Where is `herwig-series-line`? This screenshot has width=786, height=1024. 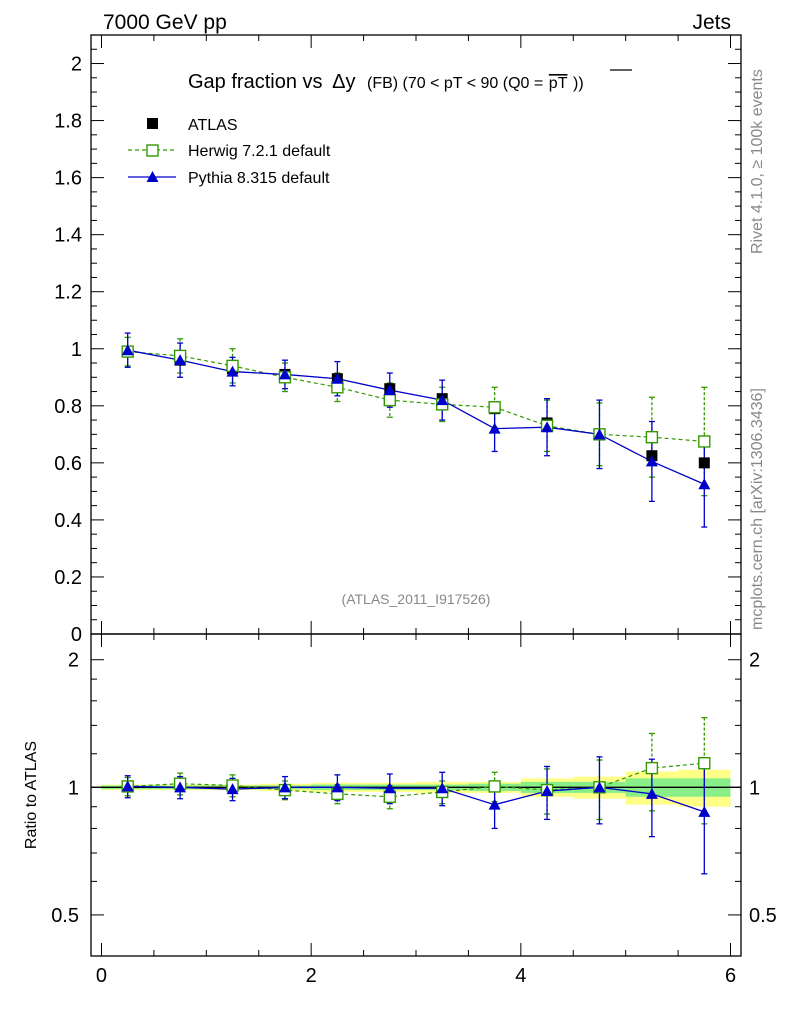 herwig-series-line is located at coordinates (416, 397).